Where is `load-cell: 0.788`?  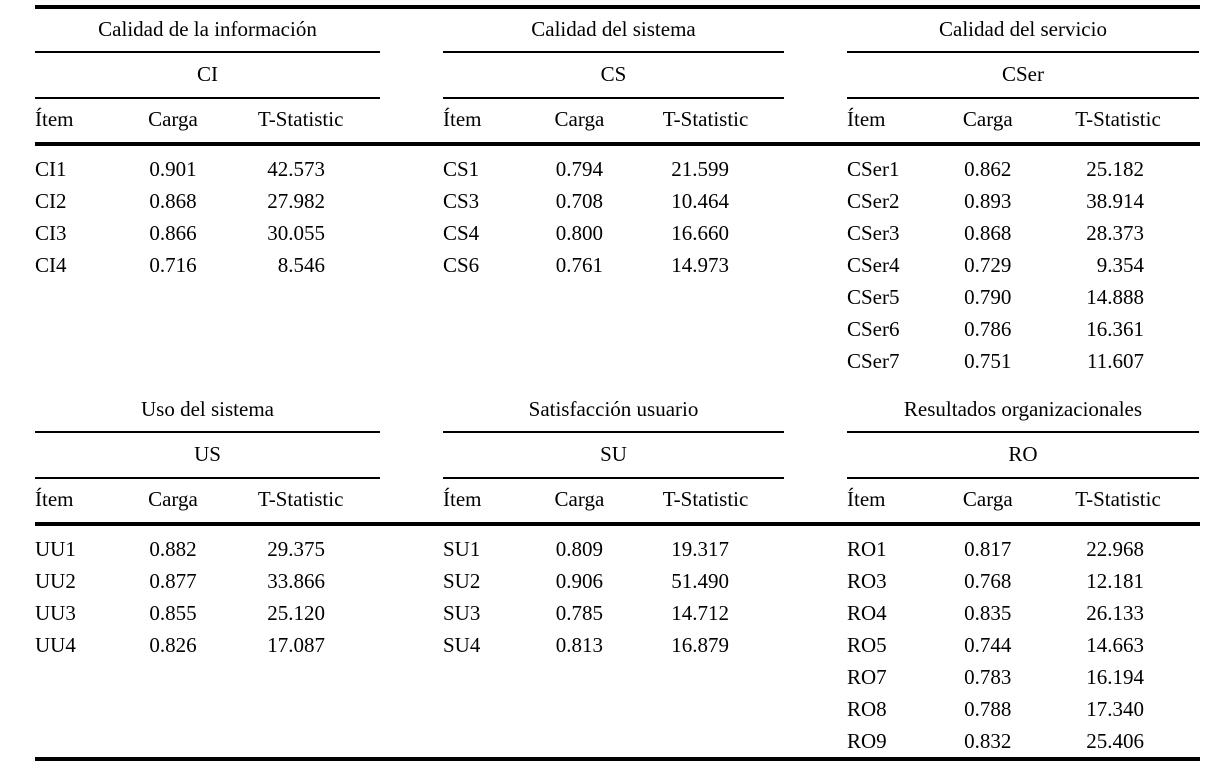
load-cell: 0.788 is located at coordinates (988, 709).